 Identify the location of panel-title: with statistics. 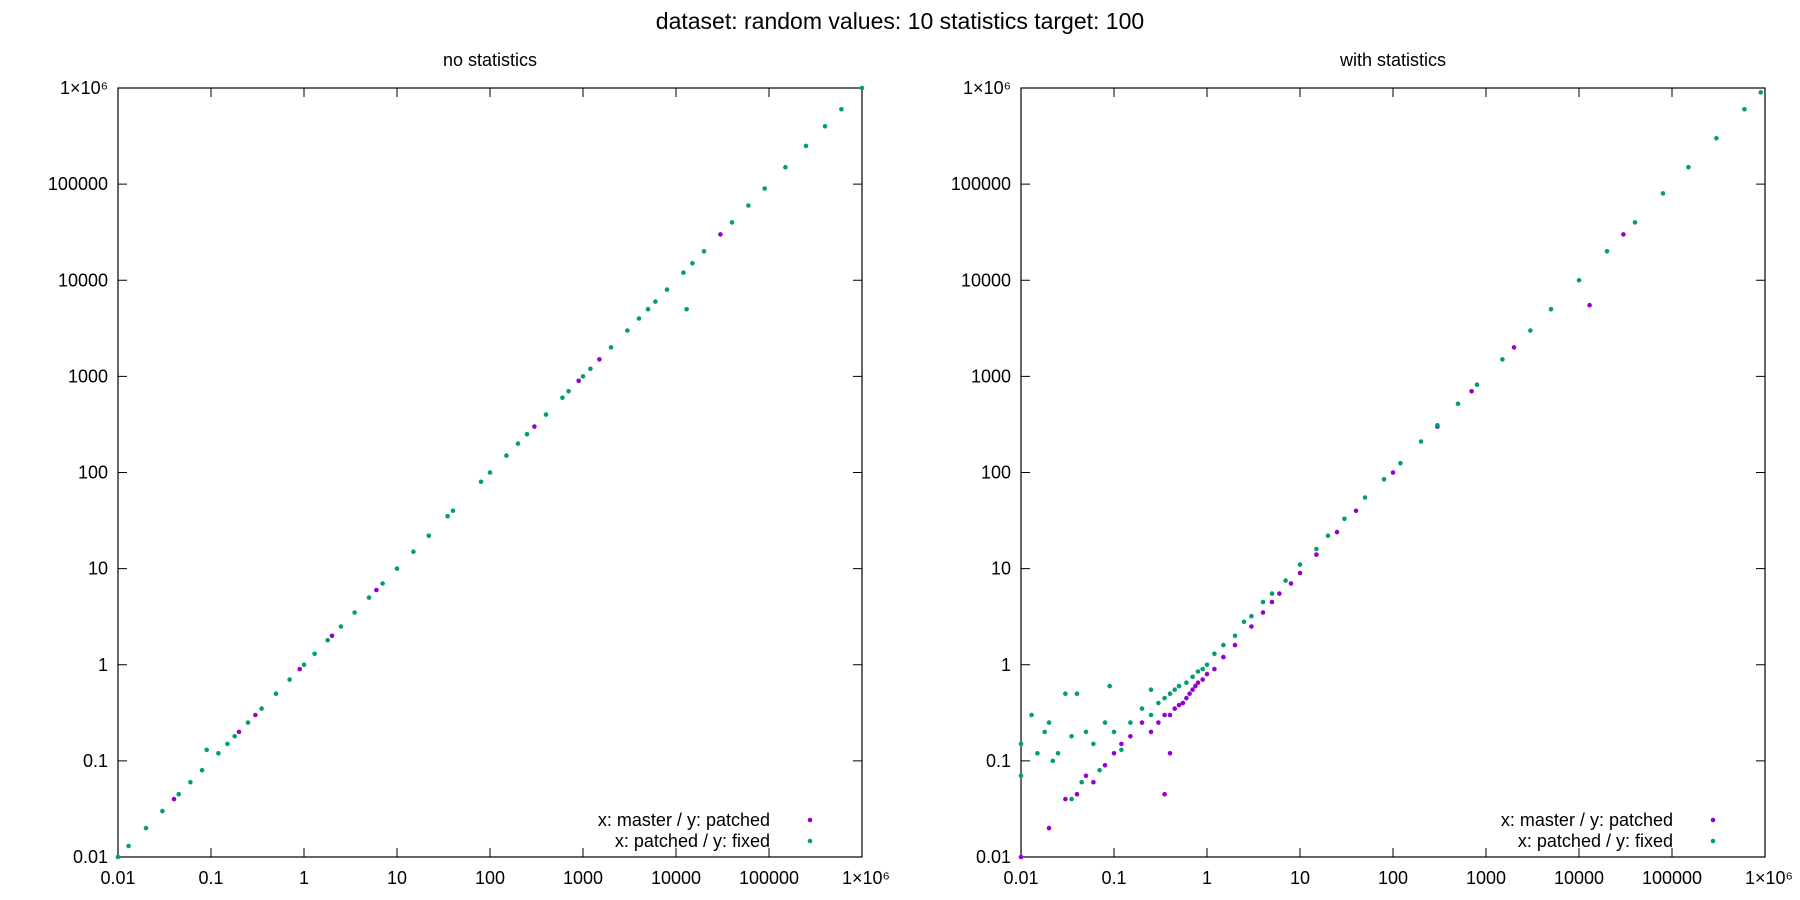
(1392, 60).